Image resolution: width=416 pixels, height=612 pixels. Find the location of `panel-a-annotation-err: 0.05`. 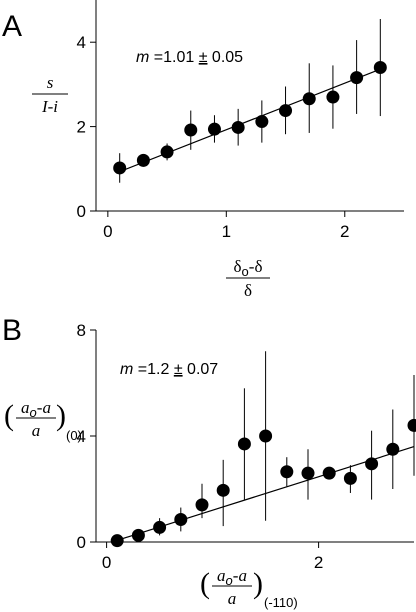

panel-a-annotation-err: 0.05 is located at coordinates (225, 57).